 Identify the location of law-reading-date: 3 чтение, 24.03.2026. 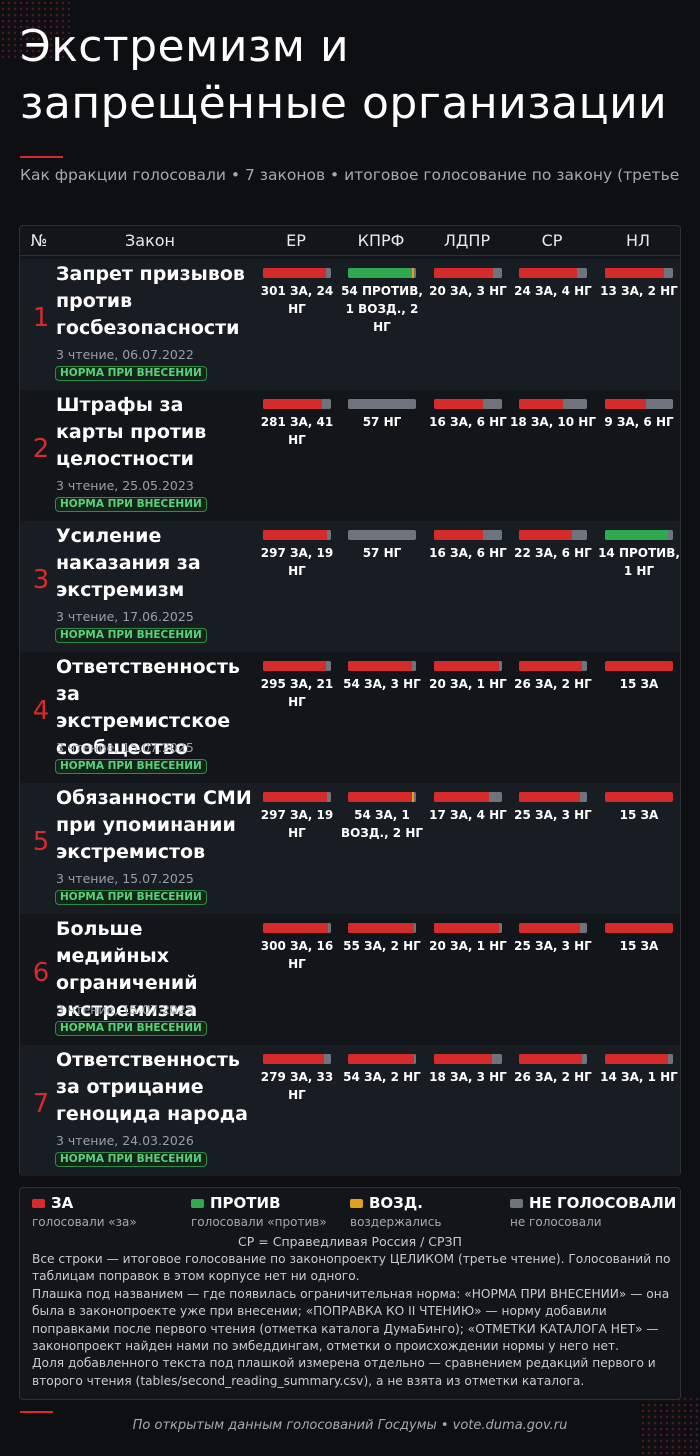
(125, 1140).